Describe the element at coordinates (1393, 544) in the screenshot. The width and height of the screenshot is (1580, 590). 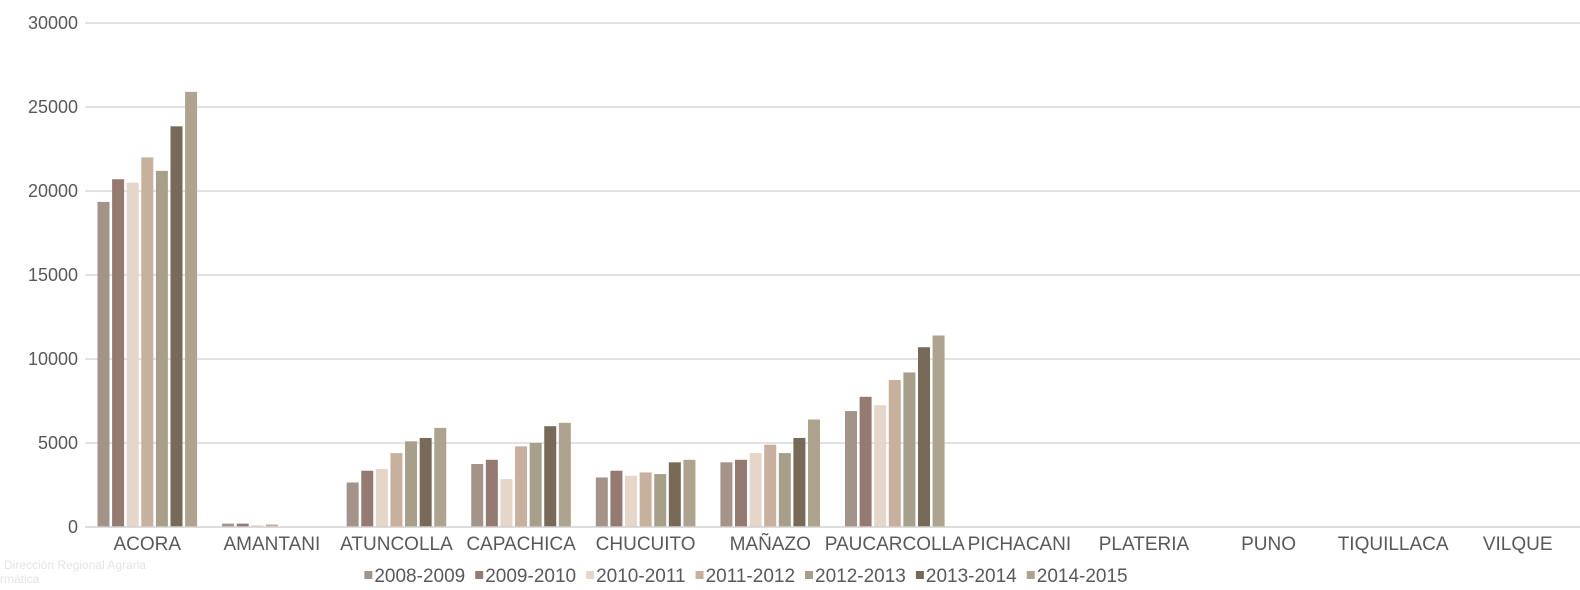
I see `x-category-label: TIQUILLACA` at that location.